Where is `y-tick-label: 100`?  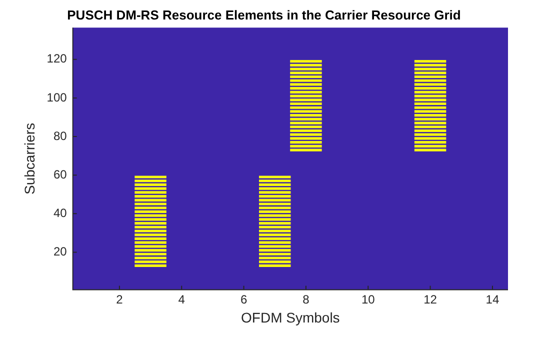
y-tick-label: 100 is located at coordinates (57, 97).